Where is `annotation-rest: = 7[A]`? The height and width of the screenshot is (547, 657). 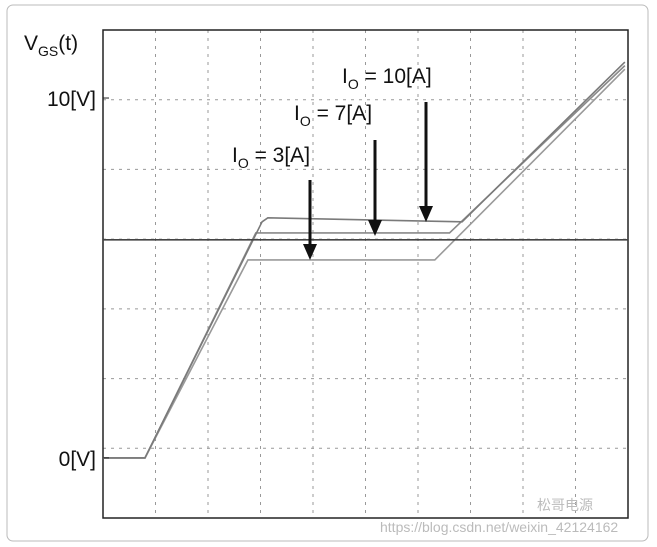 annotation-rest: = 7[A] is located at coordinates (341, 113).